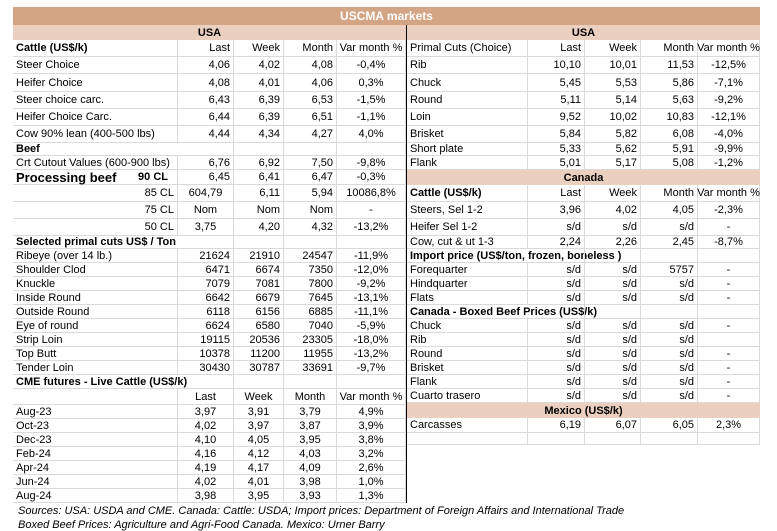 This screenshot has width=777, height=531. What do you see at coordinates (371, 411) in the screenshot?
I see `cell-var-month: 4,9%` at bounding box center [371, 411].